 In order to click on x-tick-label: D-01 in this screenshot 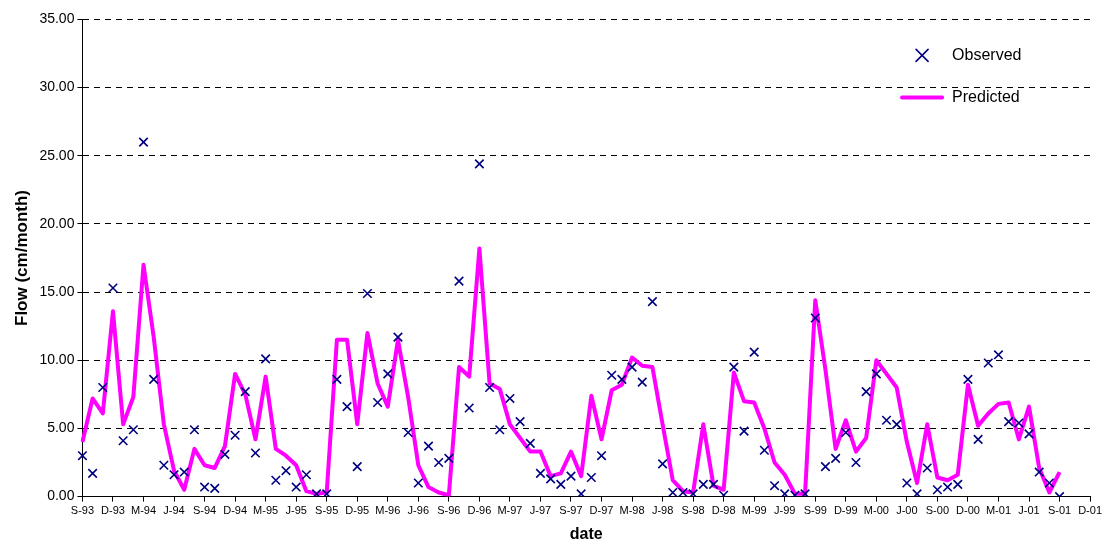, I will do `click(1090, 510)`.